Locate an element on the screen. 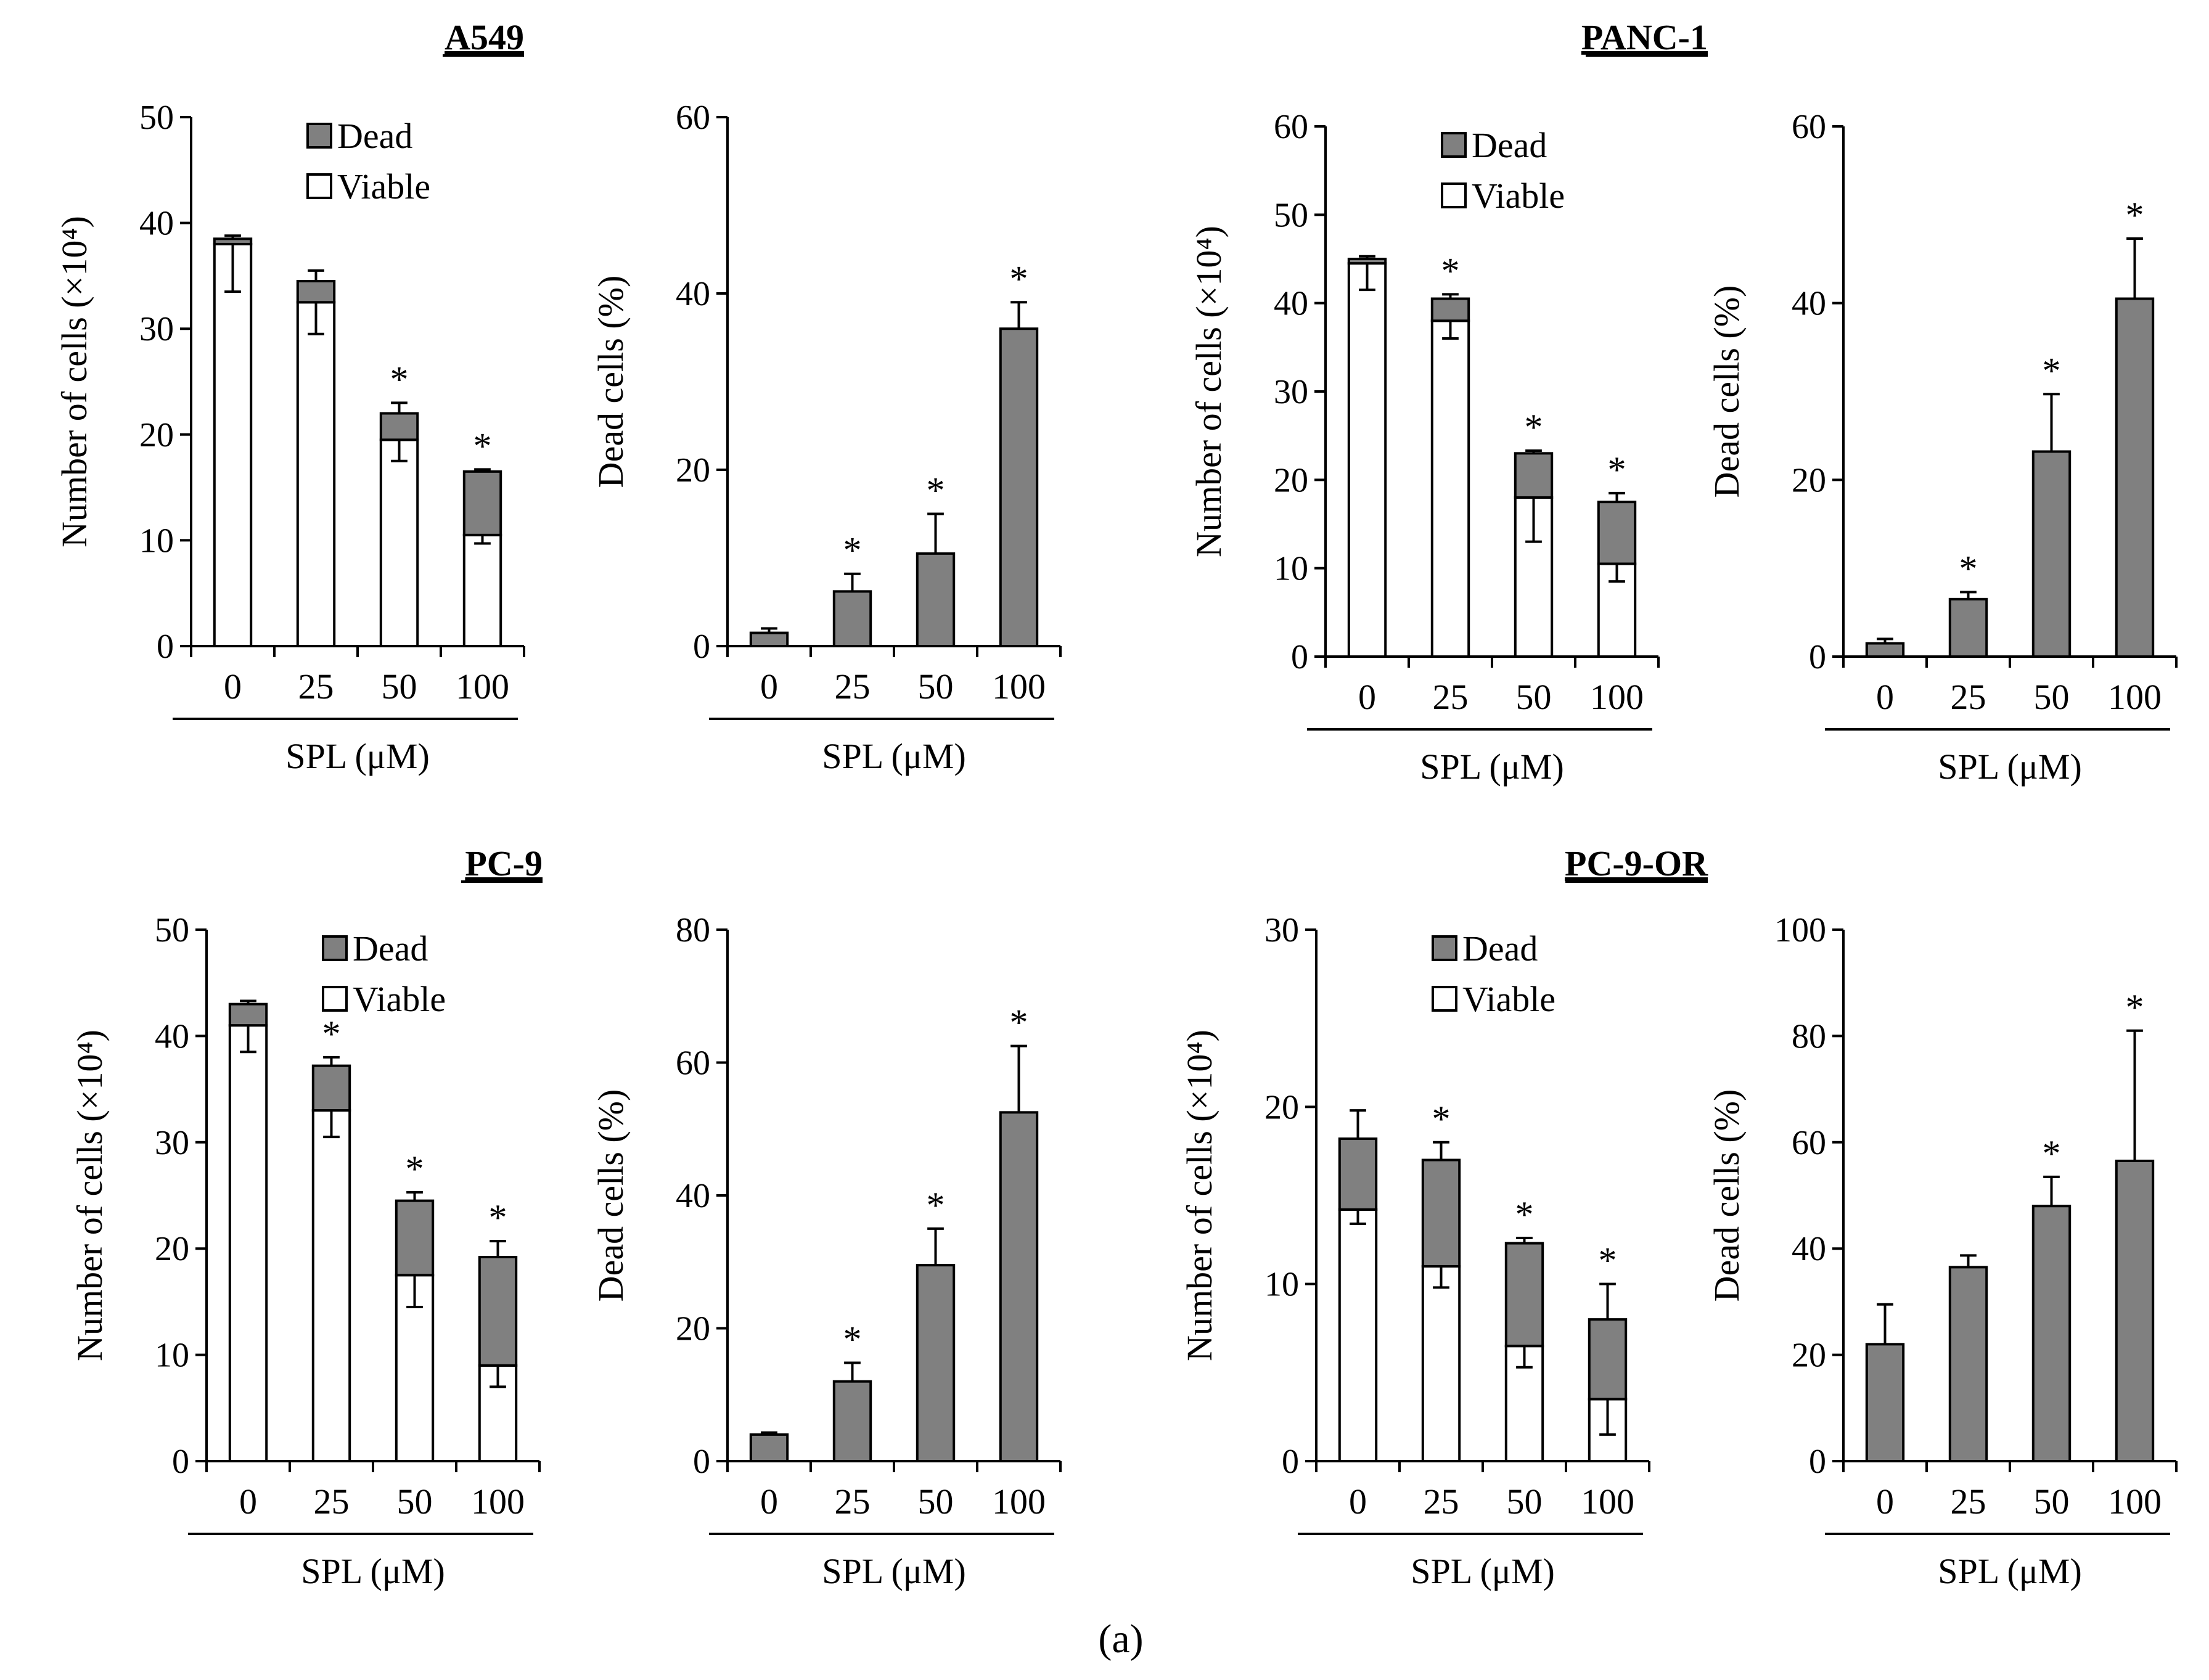 The height and width of the screenshot is (1680, 2209). y-tick-label: 100 is located at coordinates (1800, 930).